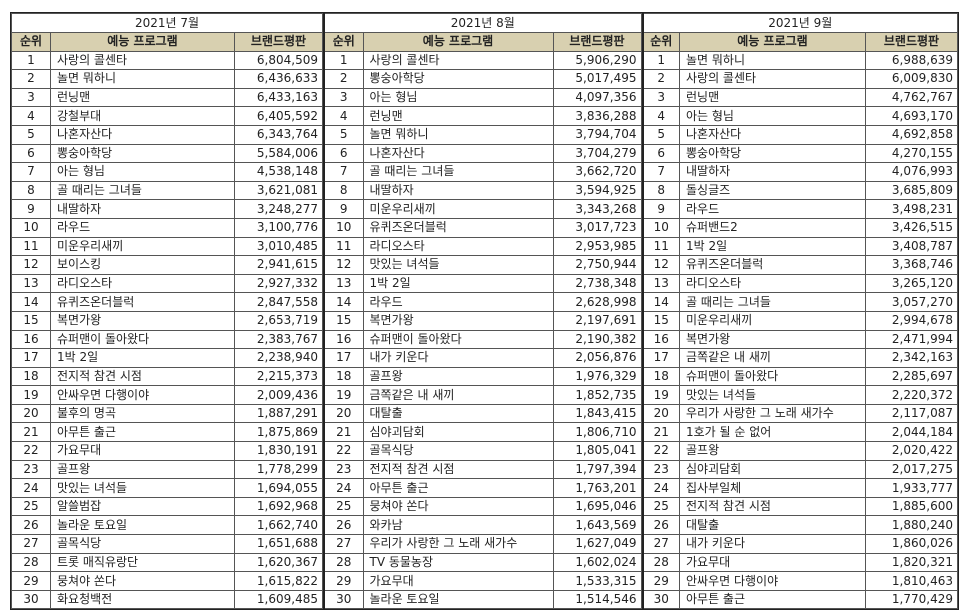  Describe the element at coordinates (800, 190) in the screenshot. I see `table-row: 8 돌싱글즈 3,685,809` at that location.